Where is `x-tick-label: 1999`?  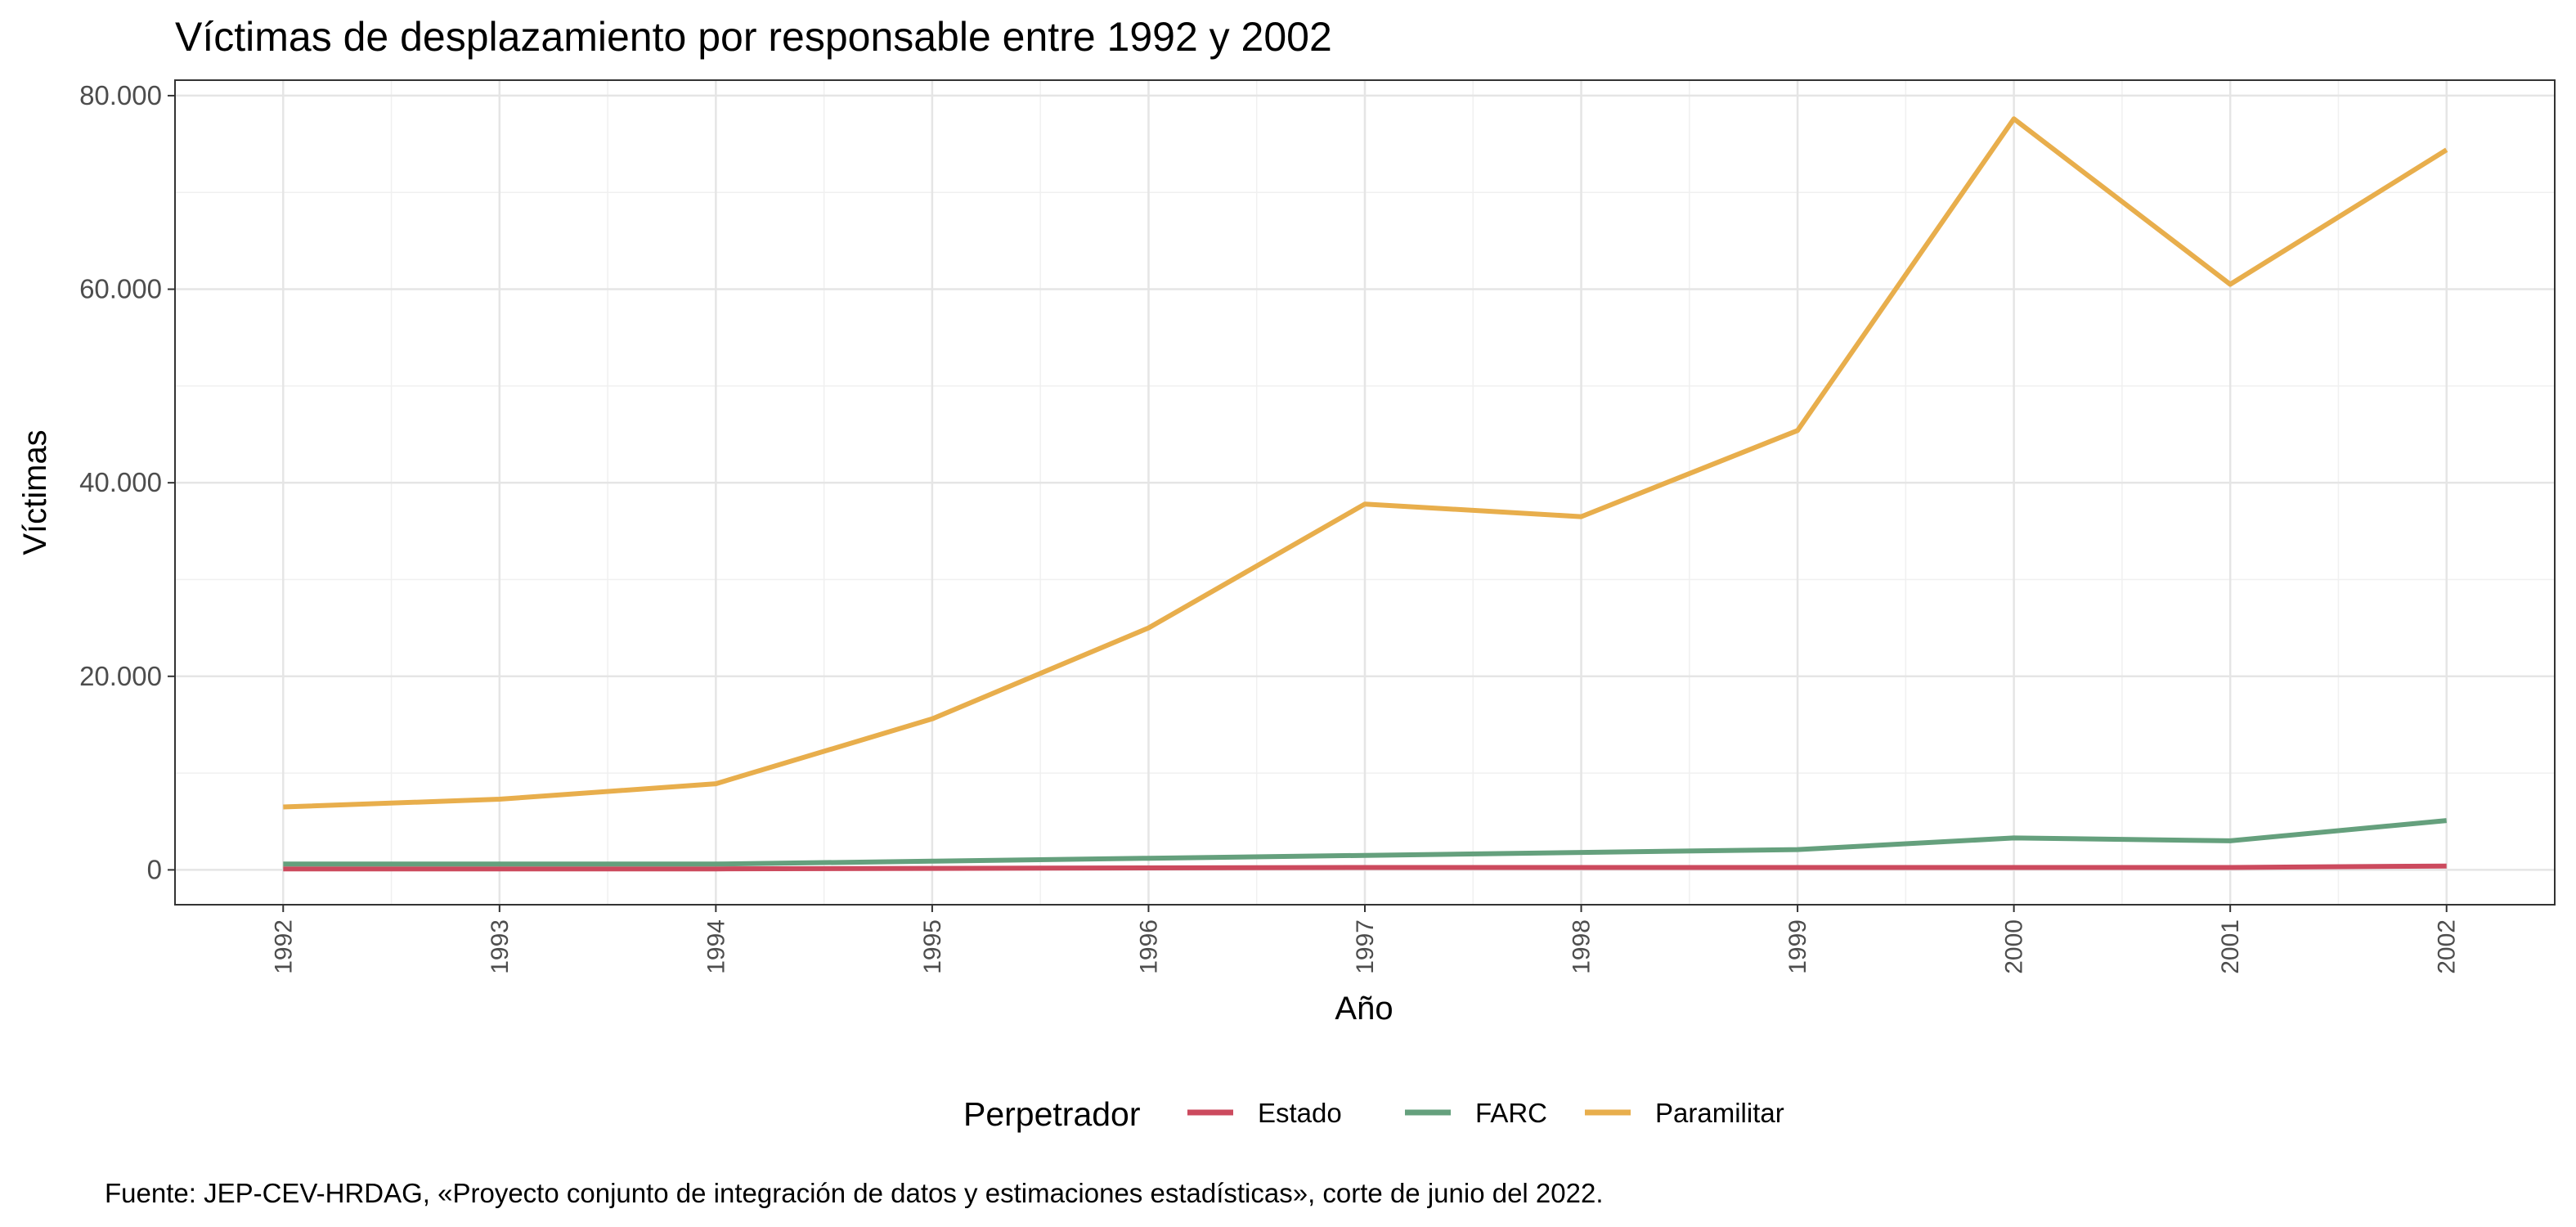 x-tick-label: 1999 is located at coordinates (1798, 946).